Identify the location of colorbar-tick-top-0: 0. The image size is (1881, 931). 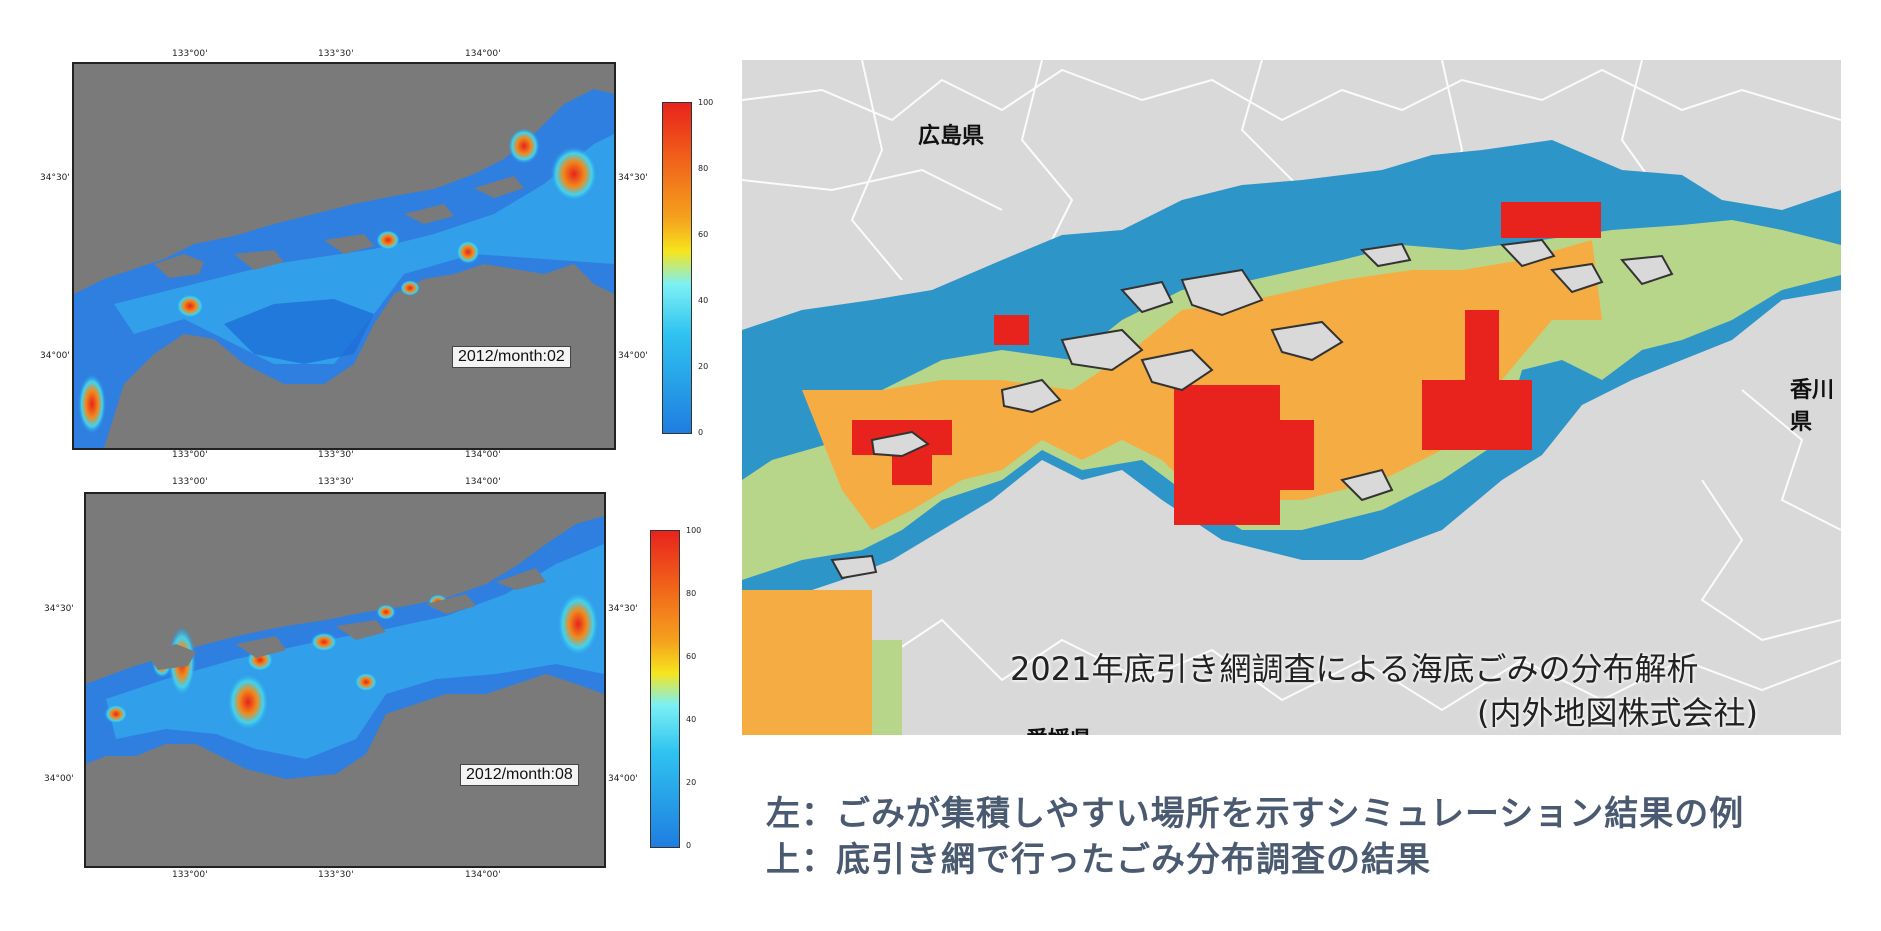
(701, 432).